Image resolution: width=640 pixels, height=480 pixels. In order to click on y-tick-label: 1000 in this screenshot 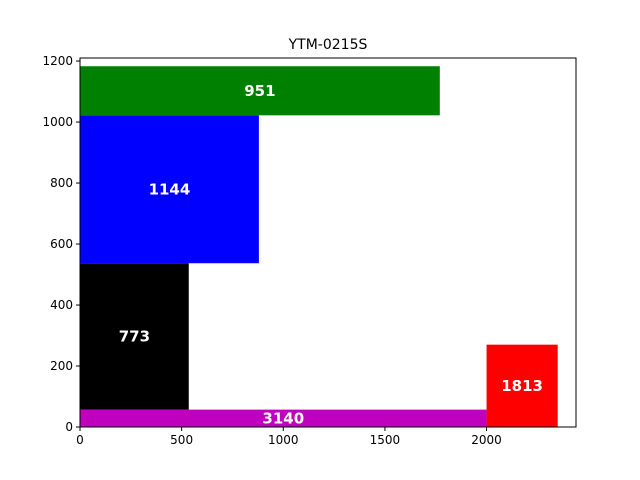, I will do `click(57, 122)`.